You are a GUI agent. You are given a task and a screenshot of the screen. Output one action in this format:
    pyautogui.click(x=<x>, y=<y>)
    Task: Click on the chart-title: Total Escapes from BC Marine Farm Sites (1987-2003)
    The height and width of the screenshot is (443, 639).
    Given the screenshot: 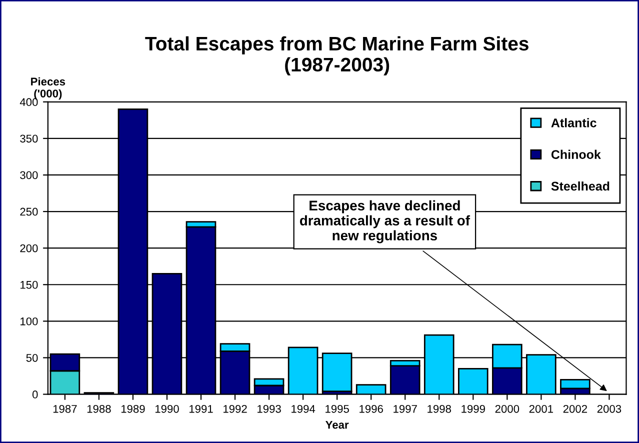 What is the action you would take?
    pyautogui.click(x=336, y=56)
    